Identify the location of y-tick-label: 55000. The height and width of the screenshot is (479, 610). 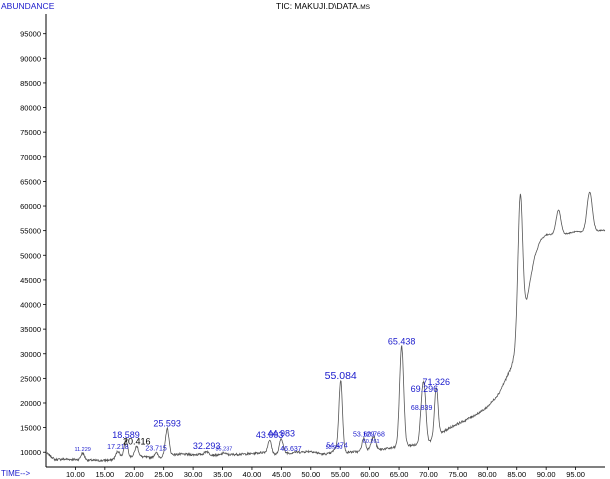
(30, 231).